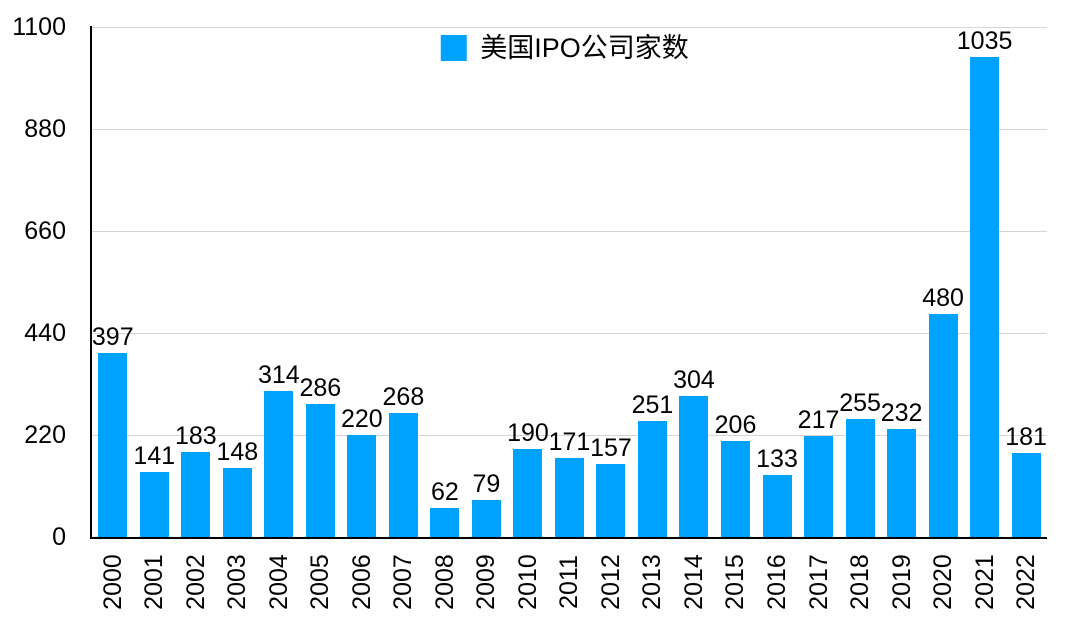 This screenshot has height=621, width=1080. Describe the element at coordinates (818, 420) in the screenshot. I see `bar-value-label: 217` at that location.